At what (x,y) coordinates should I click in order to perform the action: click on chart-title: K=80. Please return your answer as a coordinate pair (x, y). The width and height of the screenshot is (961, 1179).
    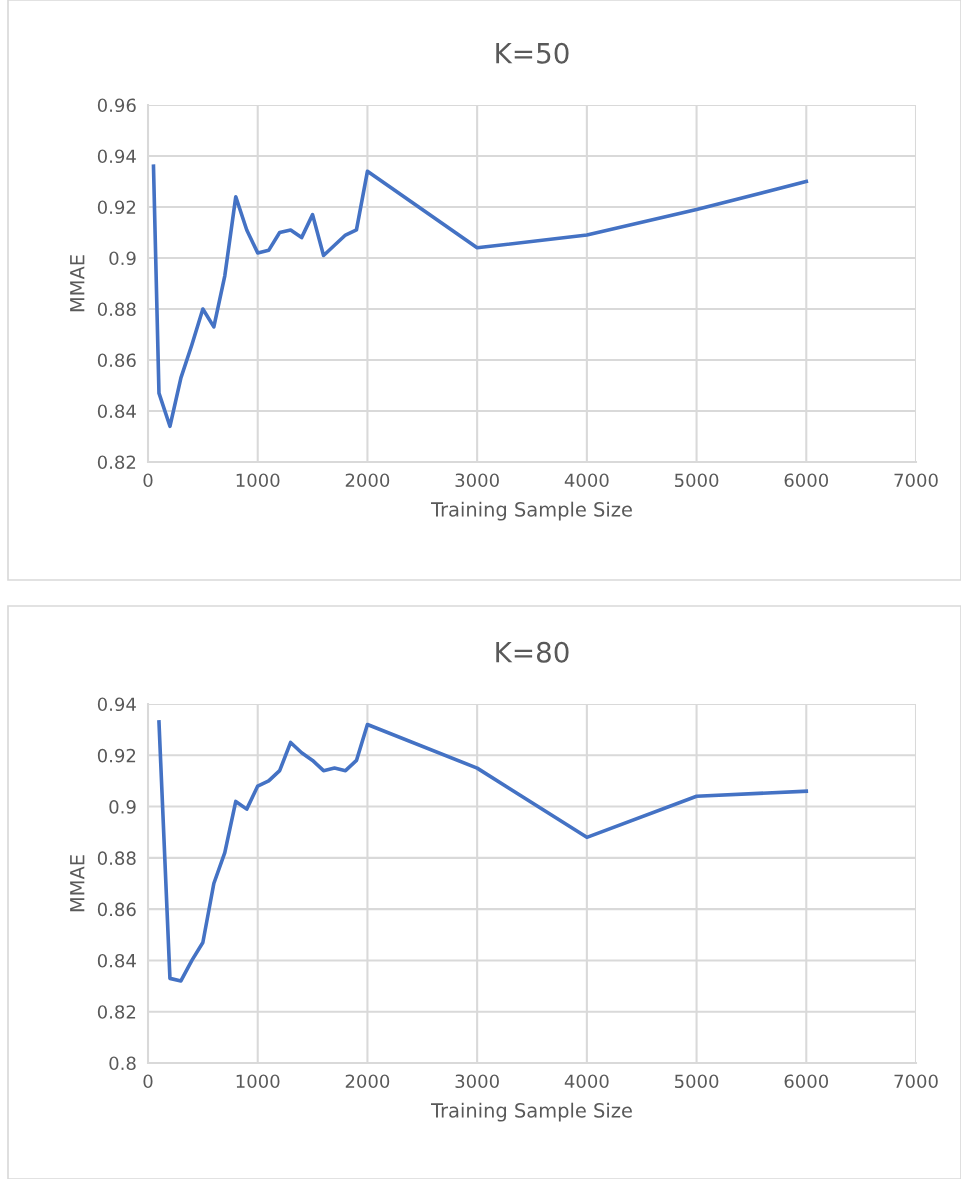
    Looking at the image, I should click on (532, 652).